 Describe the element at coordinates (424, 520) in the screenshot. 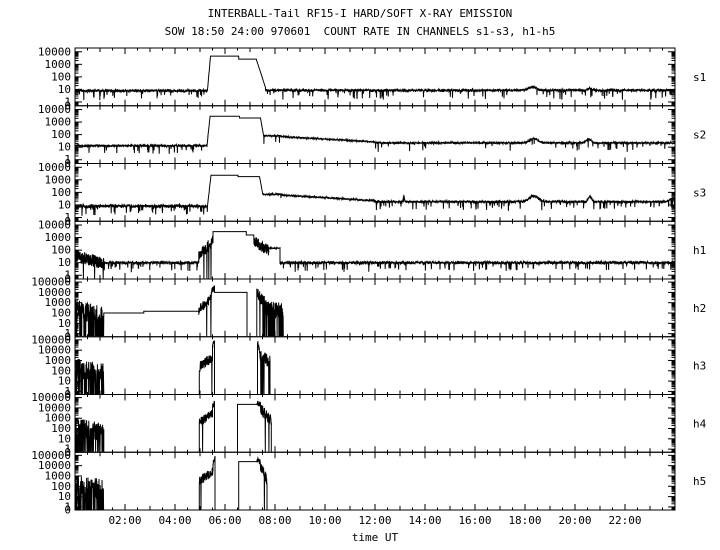

I see `x-tick-label: 14:00` at that location.